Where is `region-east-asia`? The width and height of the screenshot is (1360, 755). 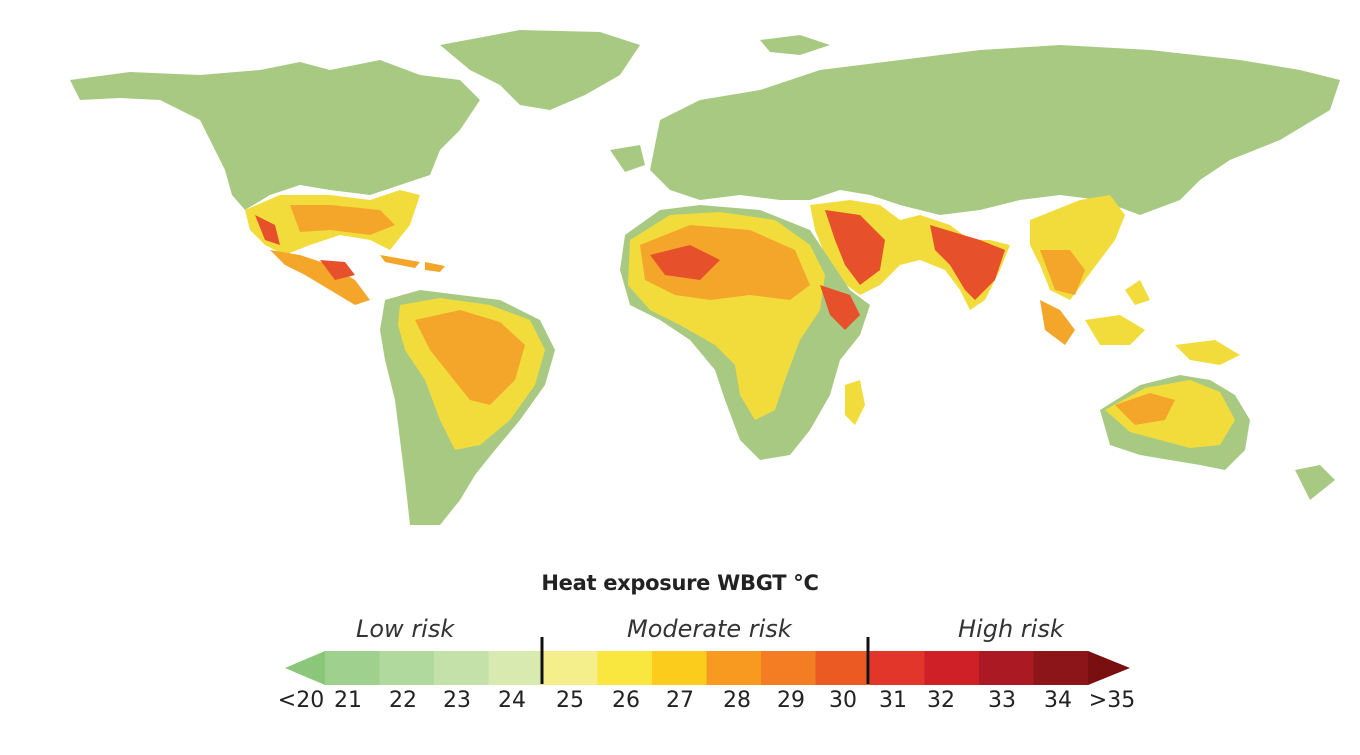
region-east-asia is located at coordinates (1135, 280).